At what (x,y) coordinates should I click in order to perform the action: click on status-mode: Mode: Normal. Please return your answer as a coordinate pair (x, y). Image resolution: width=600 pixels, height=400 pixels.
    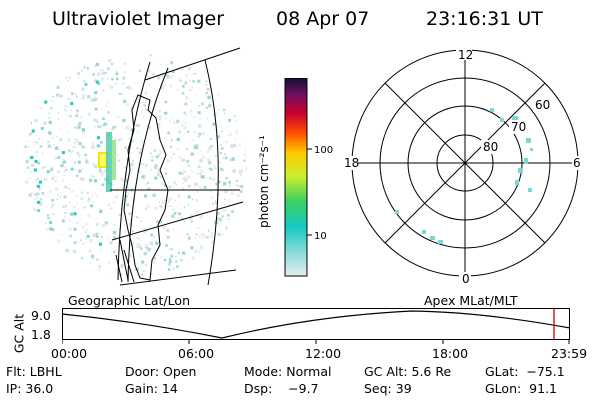
    Looking at the image, I should click on (288, 371).